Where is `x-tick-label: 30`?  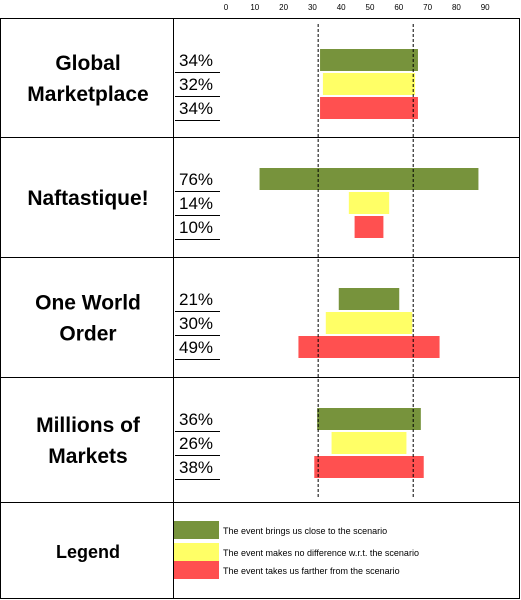
x-tick-label: 30 is located at coordinates (312, 7).